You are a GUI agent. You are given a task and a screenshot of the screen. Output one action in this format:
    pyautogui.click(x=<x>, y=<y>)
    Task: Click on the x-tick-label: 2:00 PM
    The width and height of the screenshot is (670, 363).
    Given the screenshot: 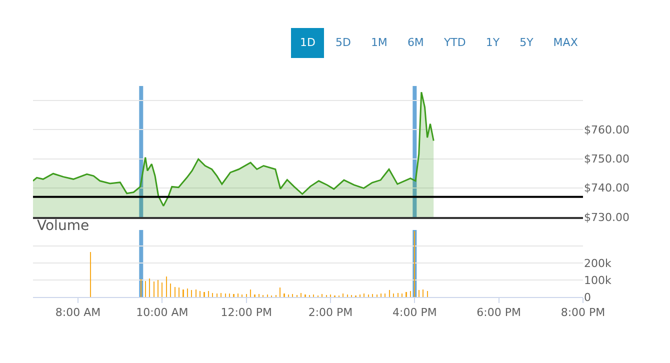 What is the action you would take?
    pyautogui.click(x=330, y=313)
    